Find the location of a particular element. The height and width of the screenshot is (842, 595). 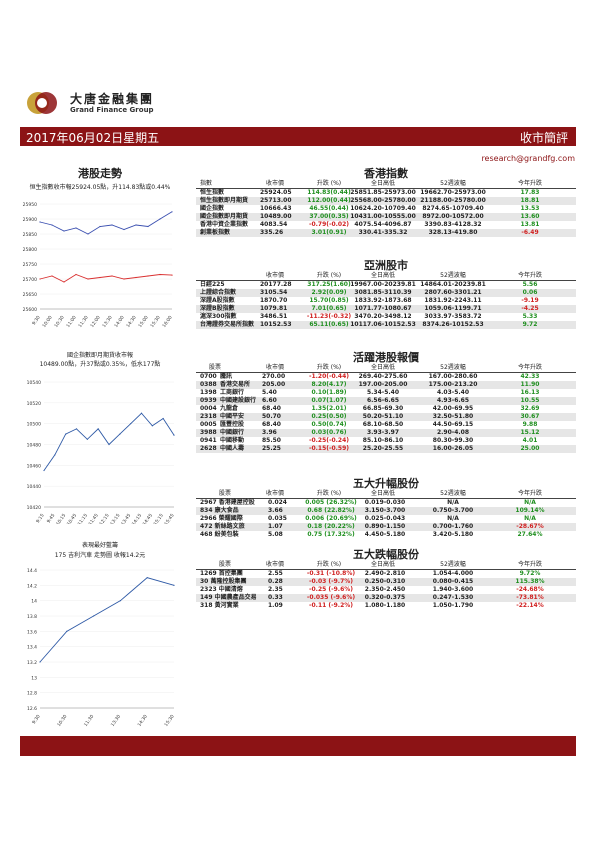

cell-day-range: 5.34-5.40 is located at coordinates (383, 392).